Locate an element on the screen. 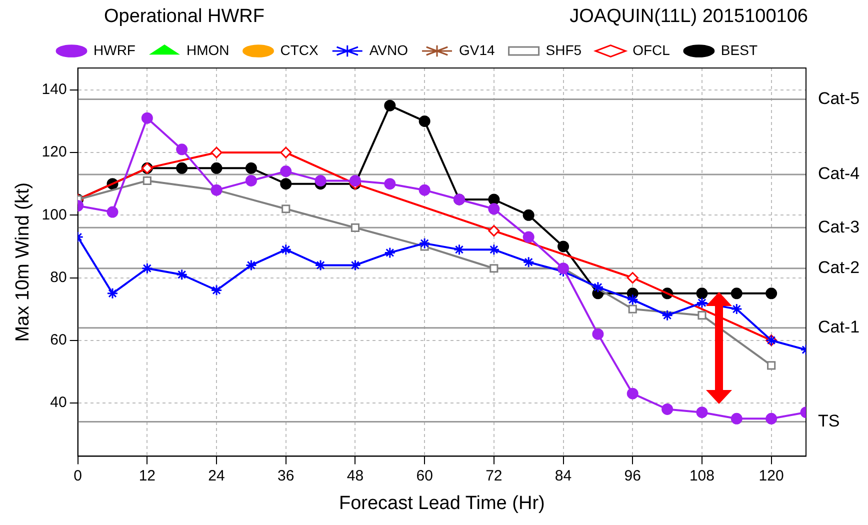 The image size is (868, 525). legend-label: HWRF is located at coordinates (115, 50).